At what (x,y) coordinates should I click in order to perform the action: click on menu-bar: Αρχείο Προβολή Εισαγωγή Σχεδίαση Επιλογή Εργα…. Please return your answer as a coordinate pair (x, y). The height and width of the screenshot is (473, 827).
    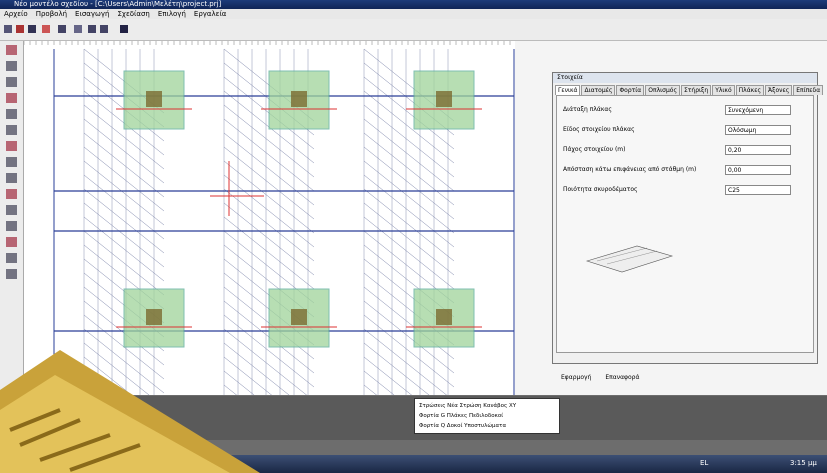
    Looking at the image, I should click on (413, 14).